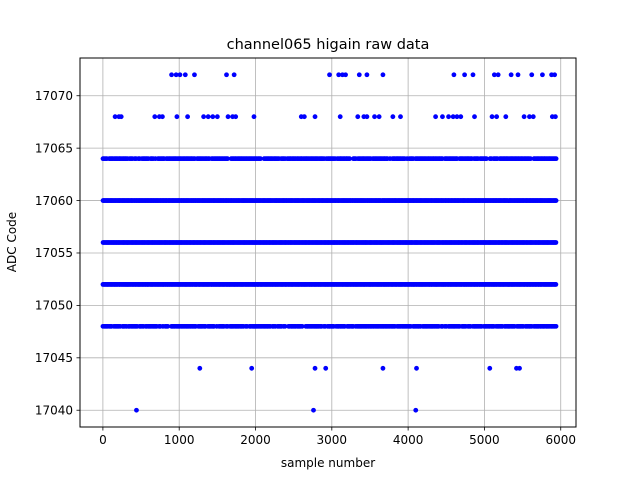  What do you see at coordinates (54, 306) in the screenshot?
I see `y-tick-label: 17050` at bounding box center [54, 306].